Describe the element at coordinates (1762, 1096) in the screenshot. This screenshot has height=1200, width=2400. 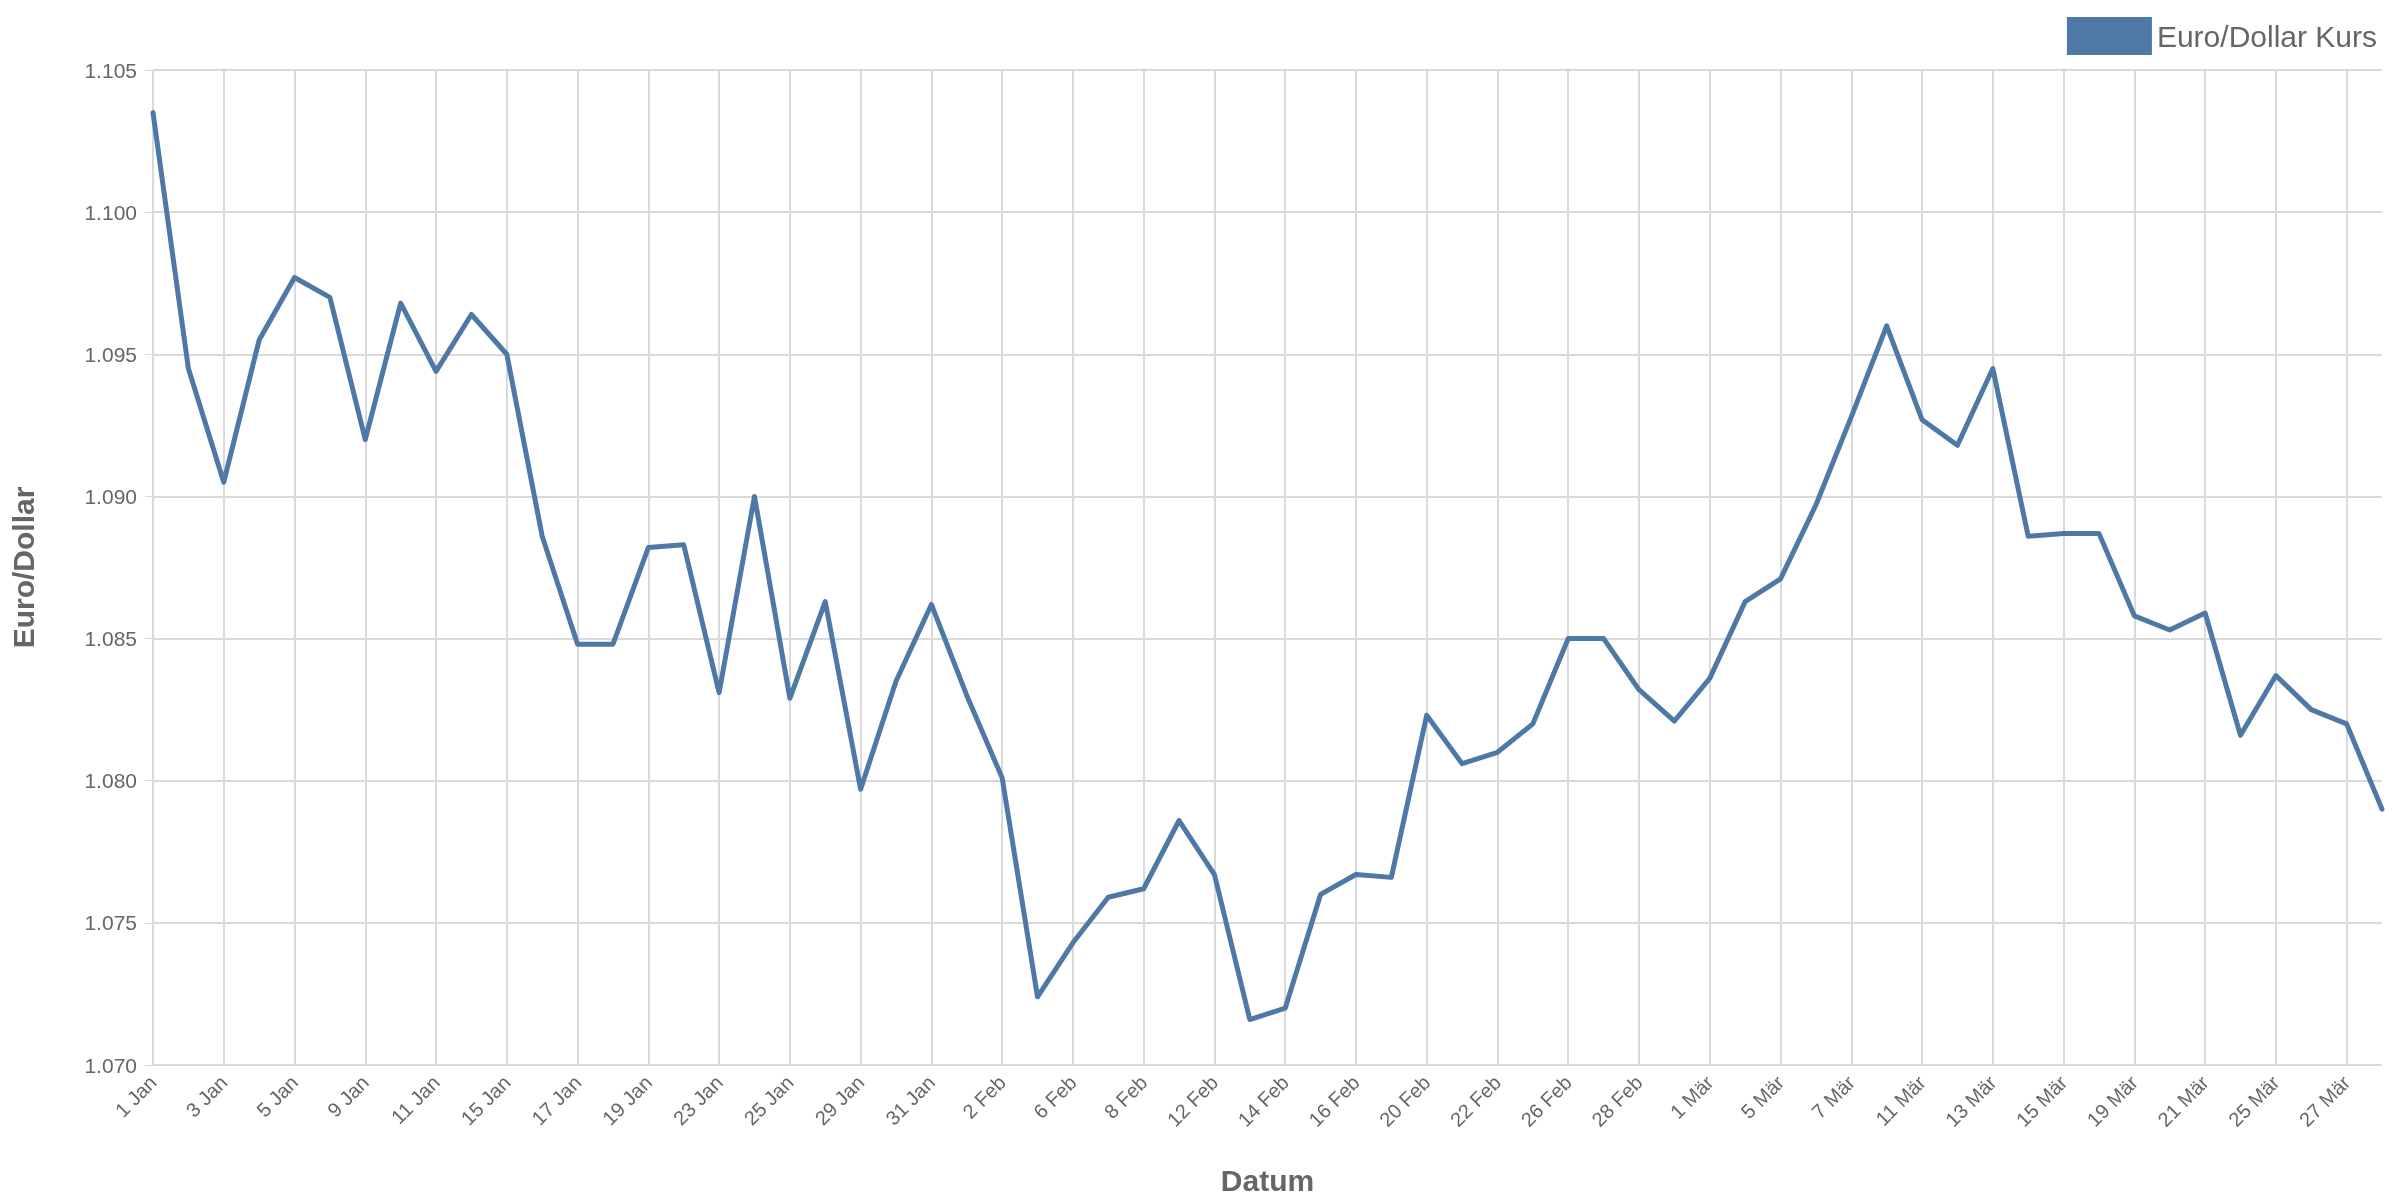
I see `x-tick-label: 5 Mär` at that location.